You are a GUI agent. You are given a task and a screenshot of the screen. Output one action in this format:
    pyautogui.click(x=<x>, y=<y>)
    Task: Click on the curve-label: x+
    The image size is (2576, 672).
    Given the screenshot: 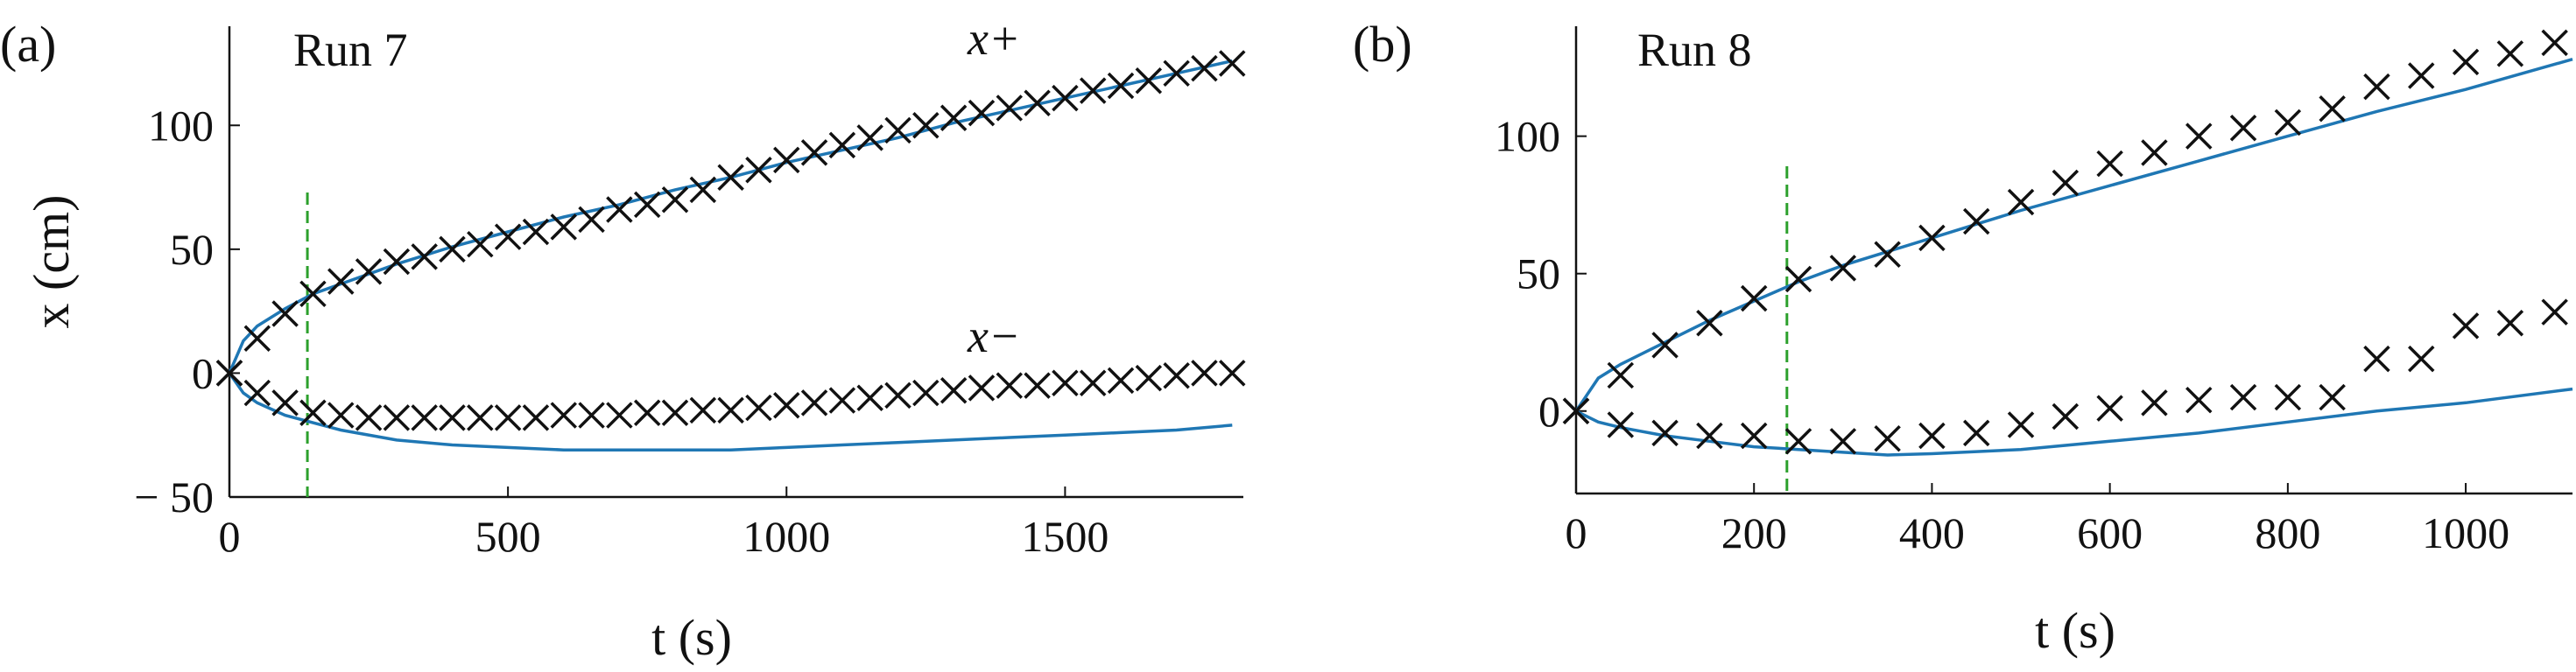 What is the action you would take?
    pyautogui.click(x=993, y=38)
    